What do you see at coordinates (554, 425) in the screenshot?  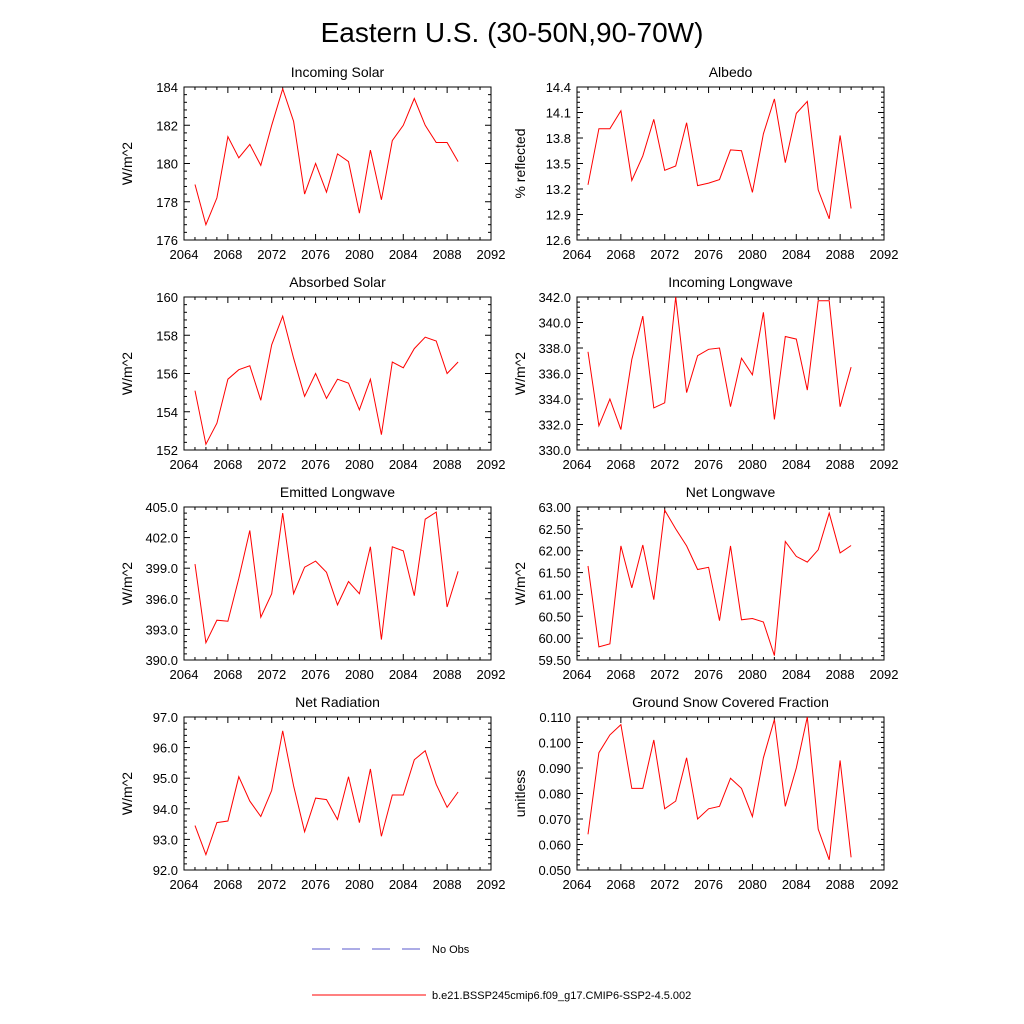 I see `y-tick-label: 332.0` at bounding box center [554, 425].